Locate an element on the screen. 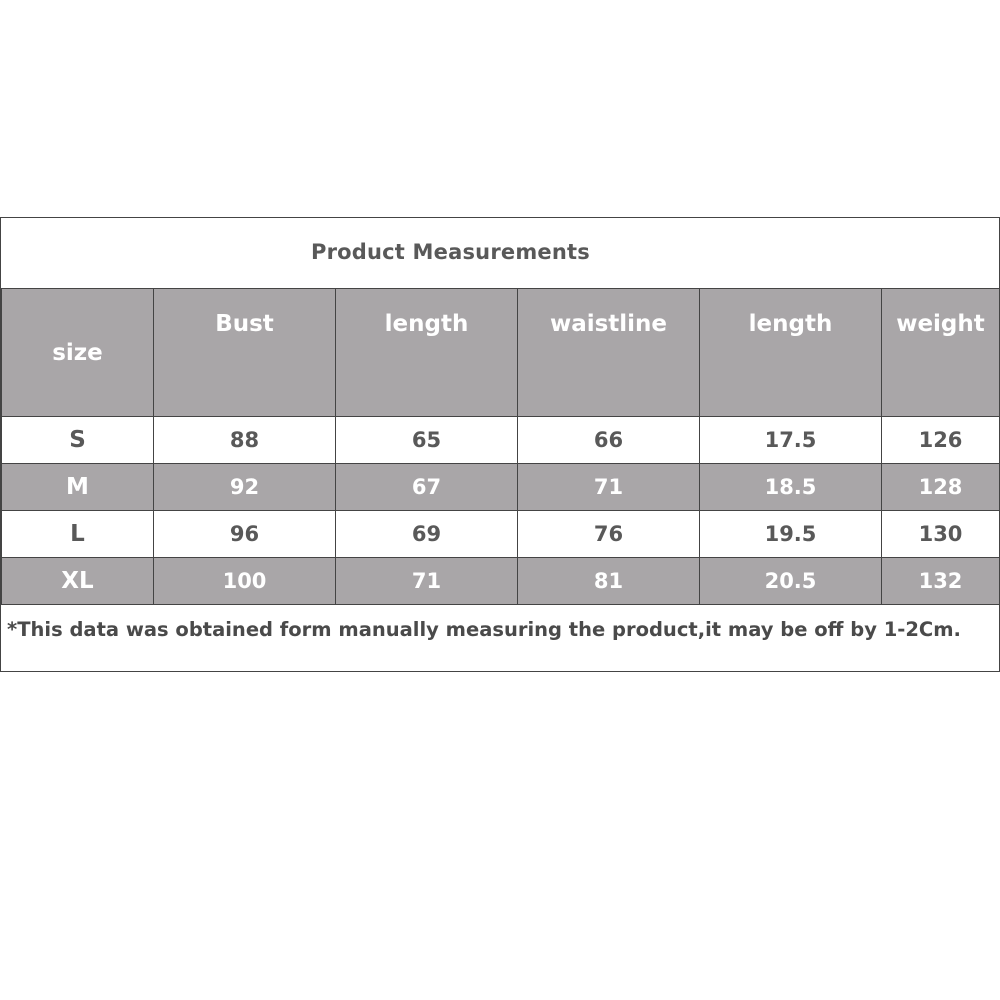  column-header-size: size is located at coordinates (77, 352).